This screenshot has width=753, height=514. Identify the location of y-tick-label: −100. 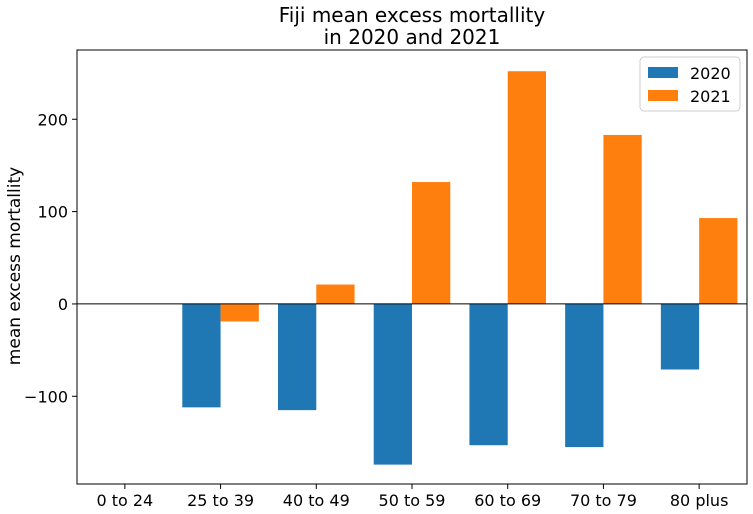
(46, 396).